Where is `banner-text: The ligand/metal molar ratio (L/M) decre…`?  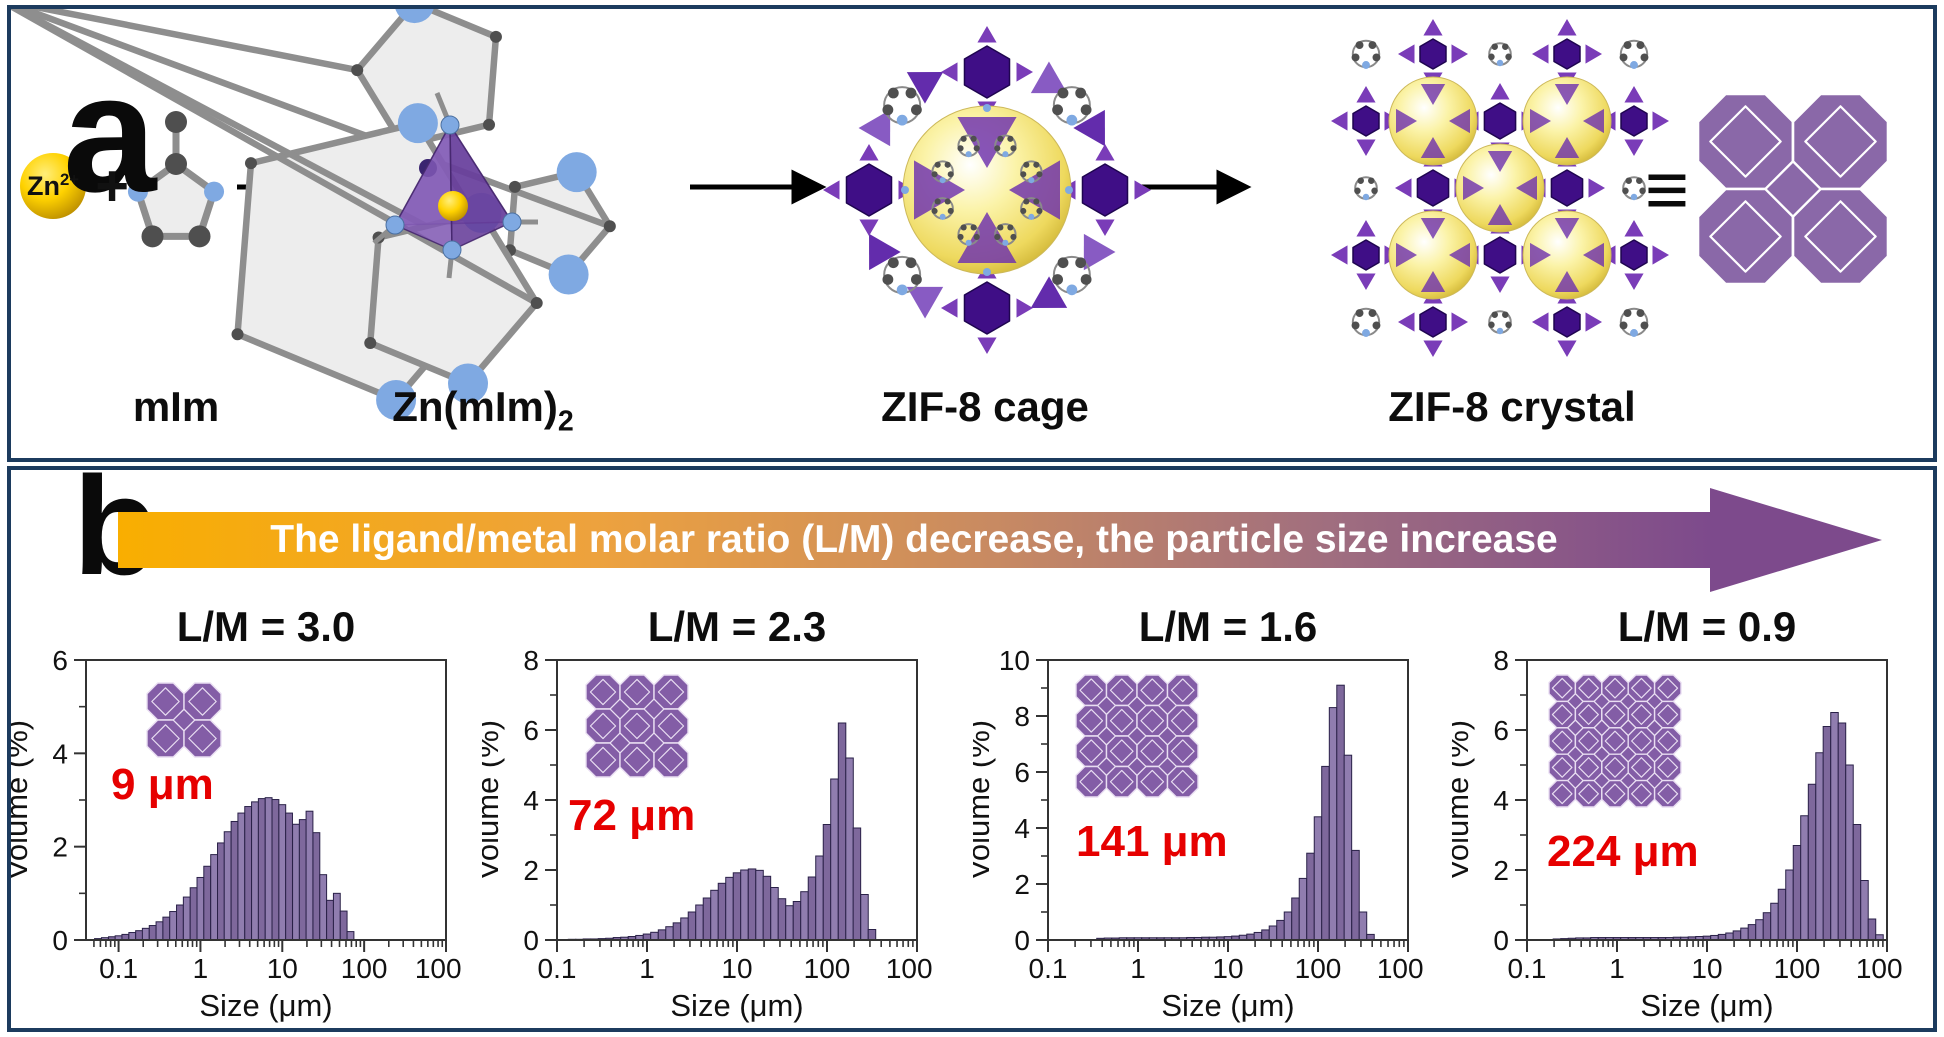 banner-text: The ligand/metal molar ratio (L/M) decre… is located at coordinates (914, 539).